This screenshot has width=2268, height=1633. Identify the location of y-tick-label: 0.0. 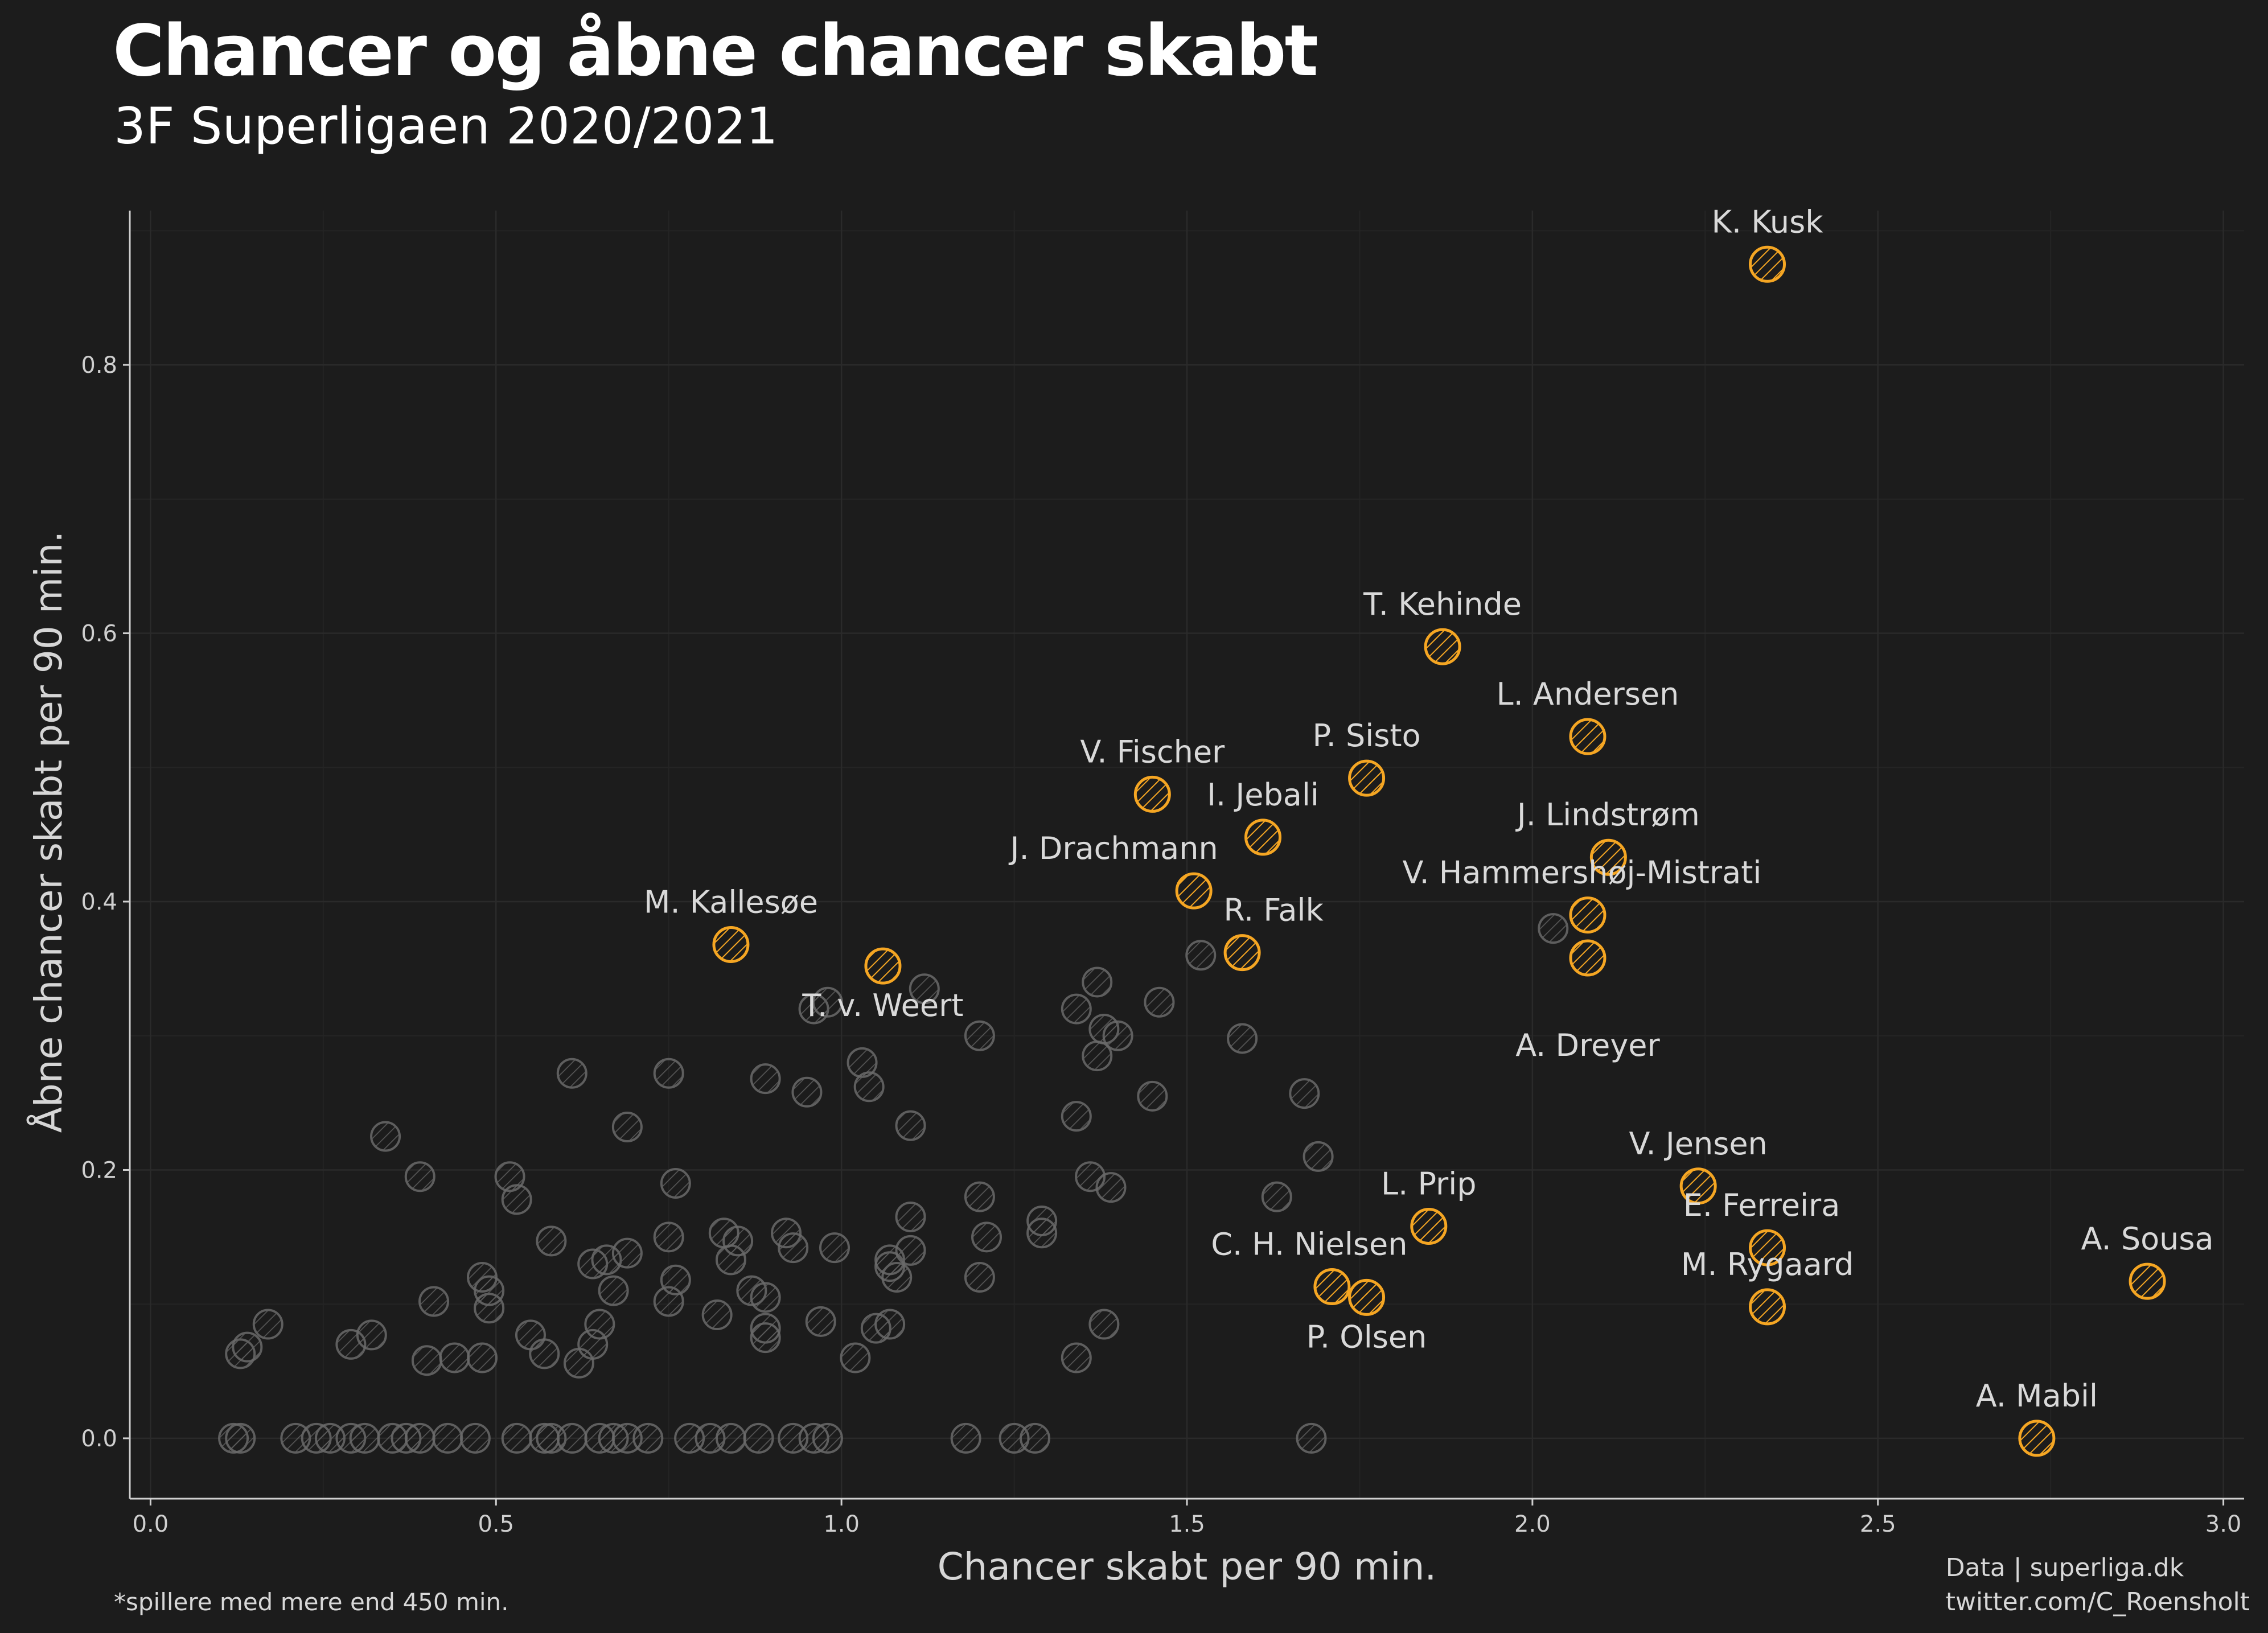
(99, 1439).